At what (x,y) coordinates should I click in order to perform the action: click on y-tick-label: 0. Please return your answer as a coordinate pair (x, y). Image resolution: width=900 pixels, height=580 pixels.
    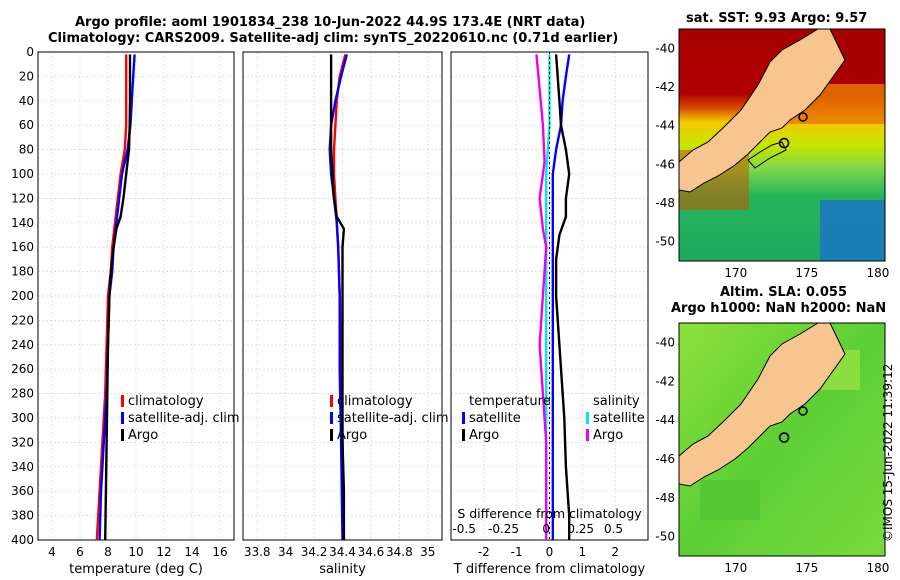
    Looking at the image, I should click on (30, 52).